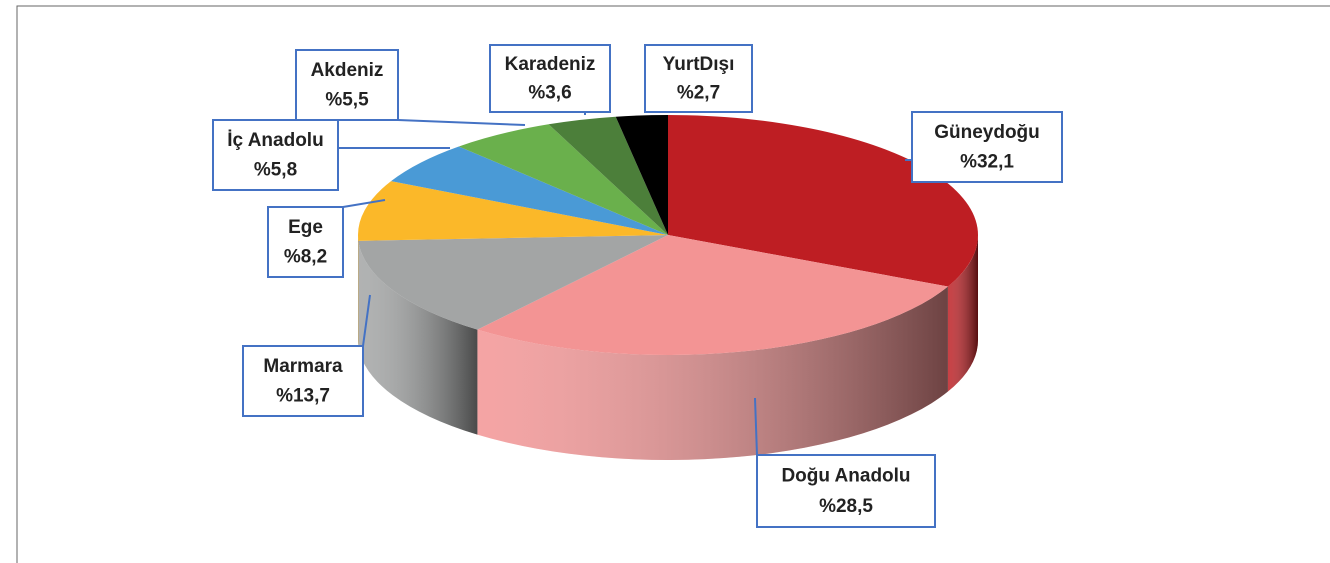 This screenshot has width=1330, height=563. Describe the element at coordinates (987, 161) in the screenshot. I see `value-label: %32,1` at that location.